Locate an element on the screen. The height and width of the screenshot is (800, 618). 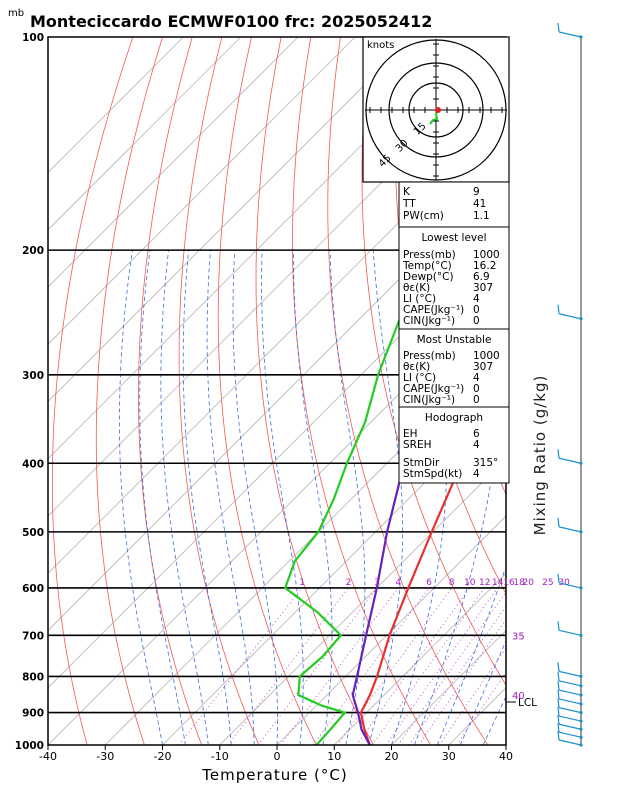
mixing-ratio-label: 6 is located at coordinates (429, 583).